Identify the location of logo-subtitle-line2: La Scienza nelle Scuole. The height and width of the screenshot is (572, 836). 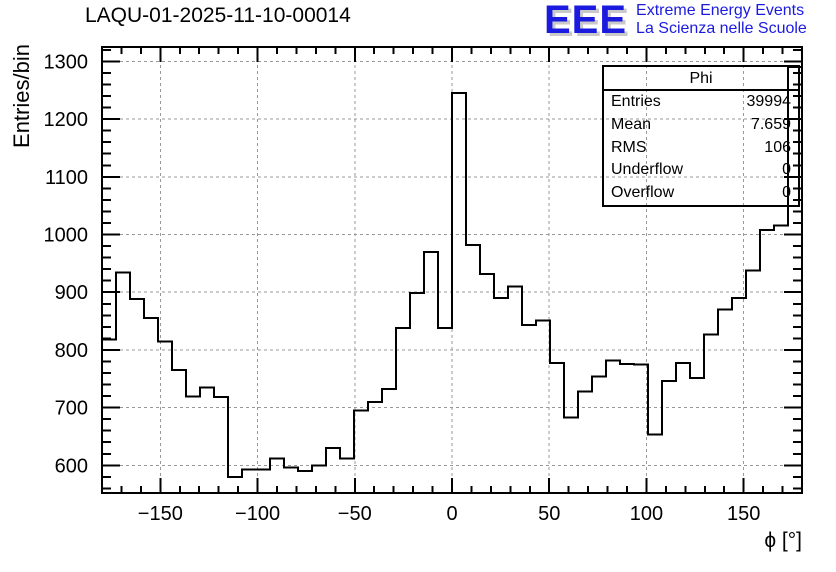
(721, 28).